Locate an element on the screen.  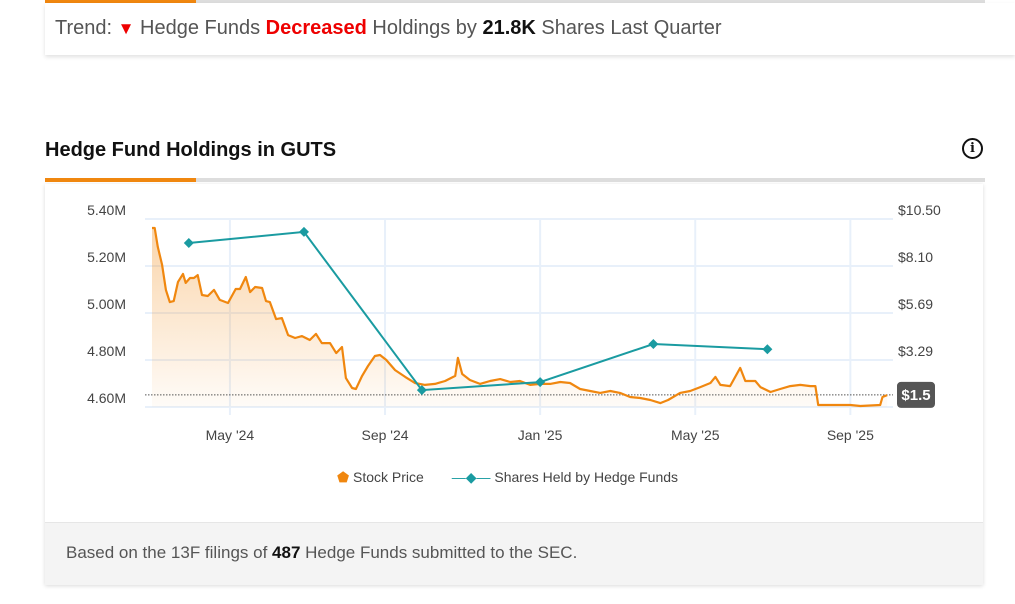
footer-text: Based on the 13F filings of is located at coordinates (167, 552).